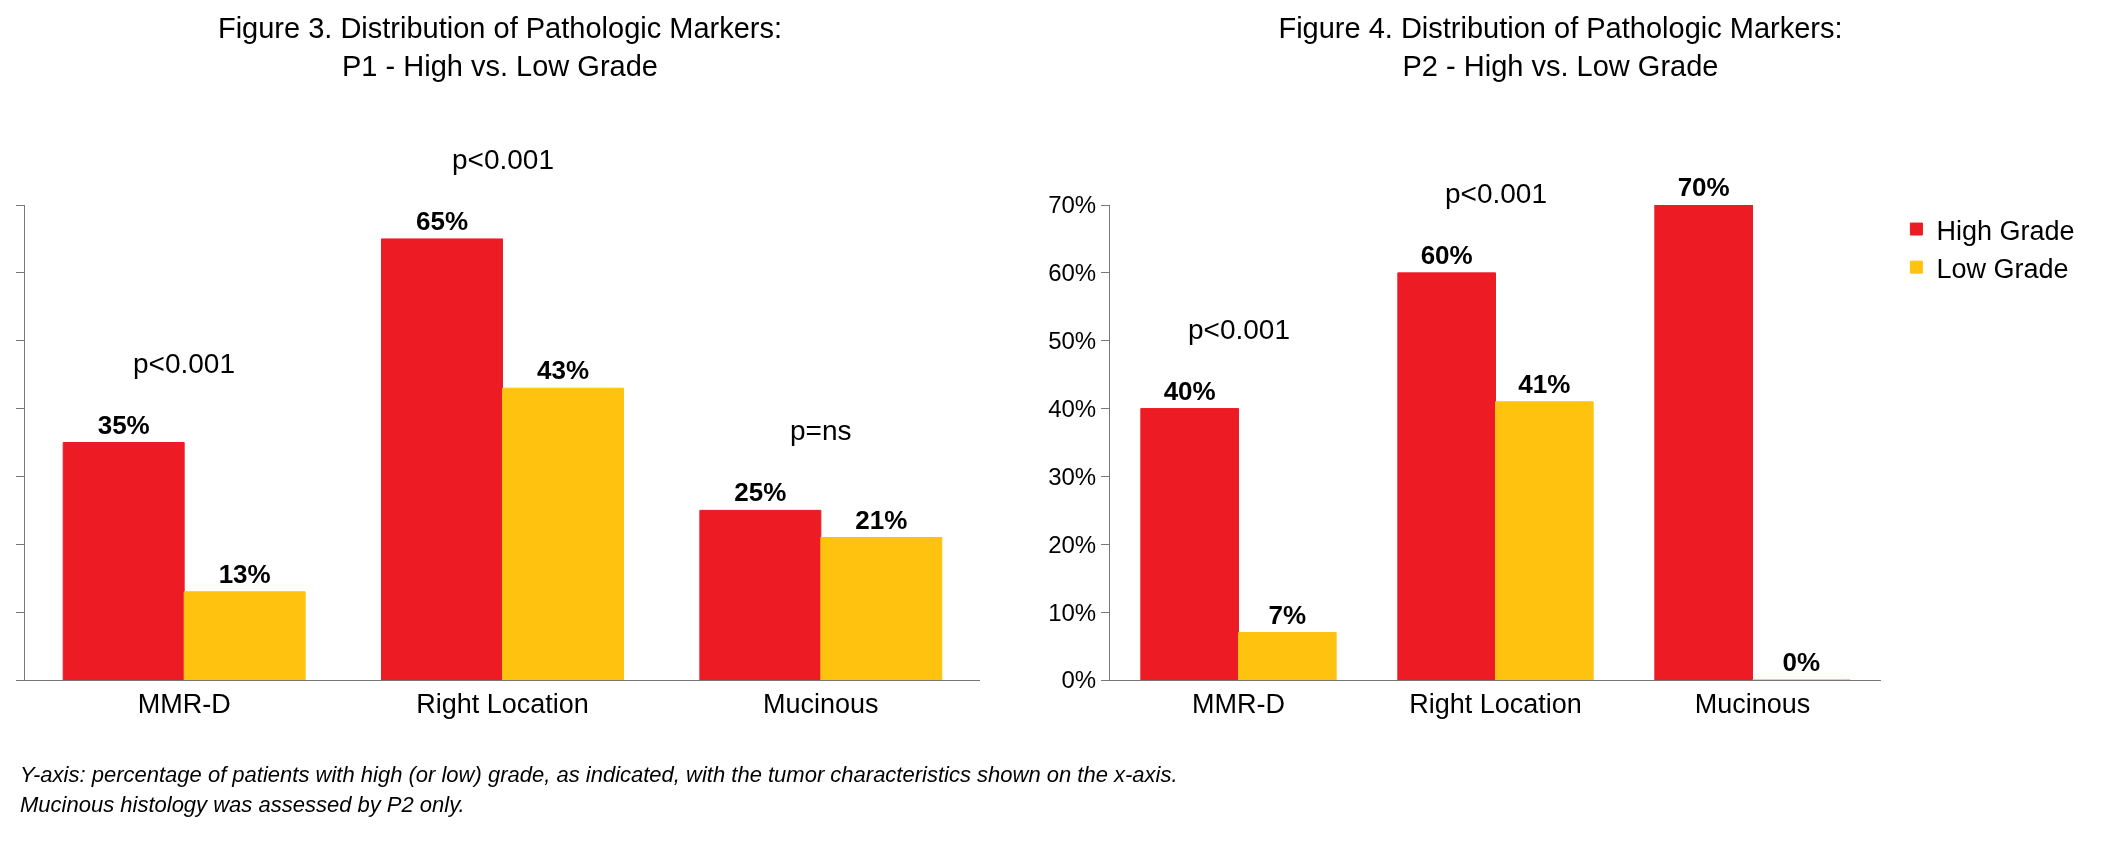  I want to click on data-label: 65%, so click(442, 220).